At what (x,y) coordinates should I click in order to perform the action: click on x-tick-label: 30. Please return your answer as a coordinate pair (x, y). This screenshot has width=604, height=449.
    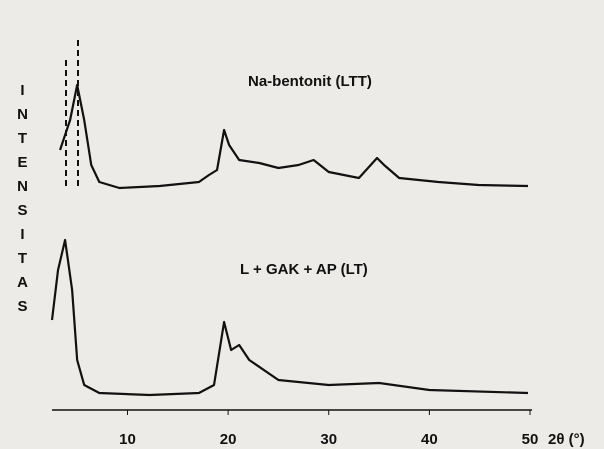
    Looking at the image, I should click on (328, 439).